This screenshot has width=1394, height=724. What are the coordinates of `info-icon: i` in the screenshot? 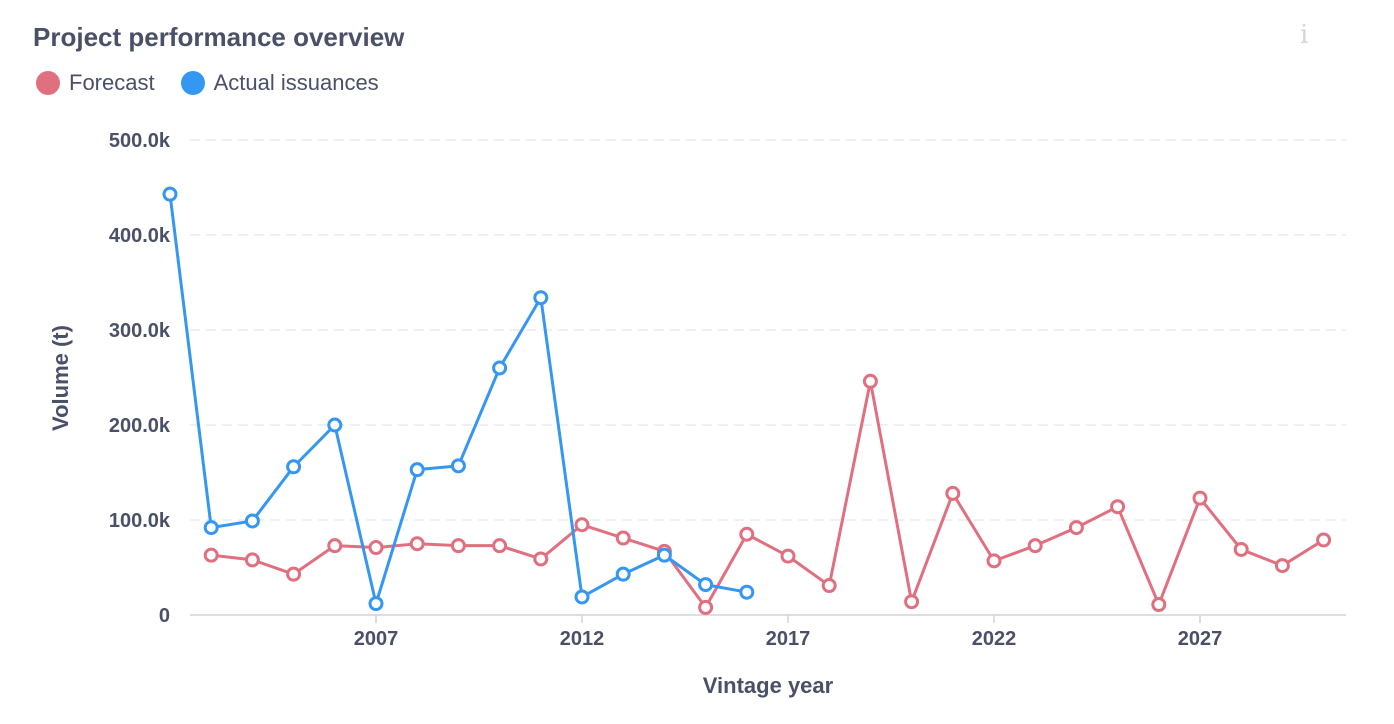 It's located at (1304, 35).